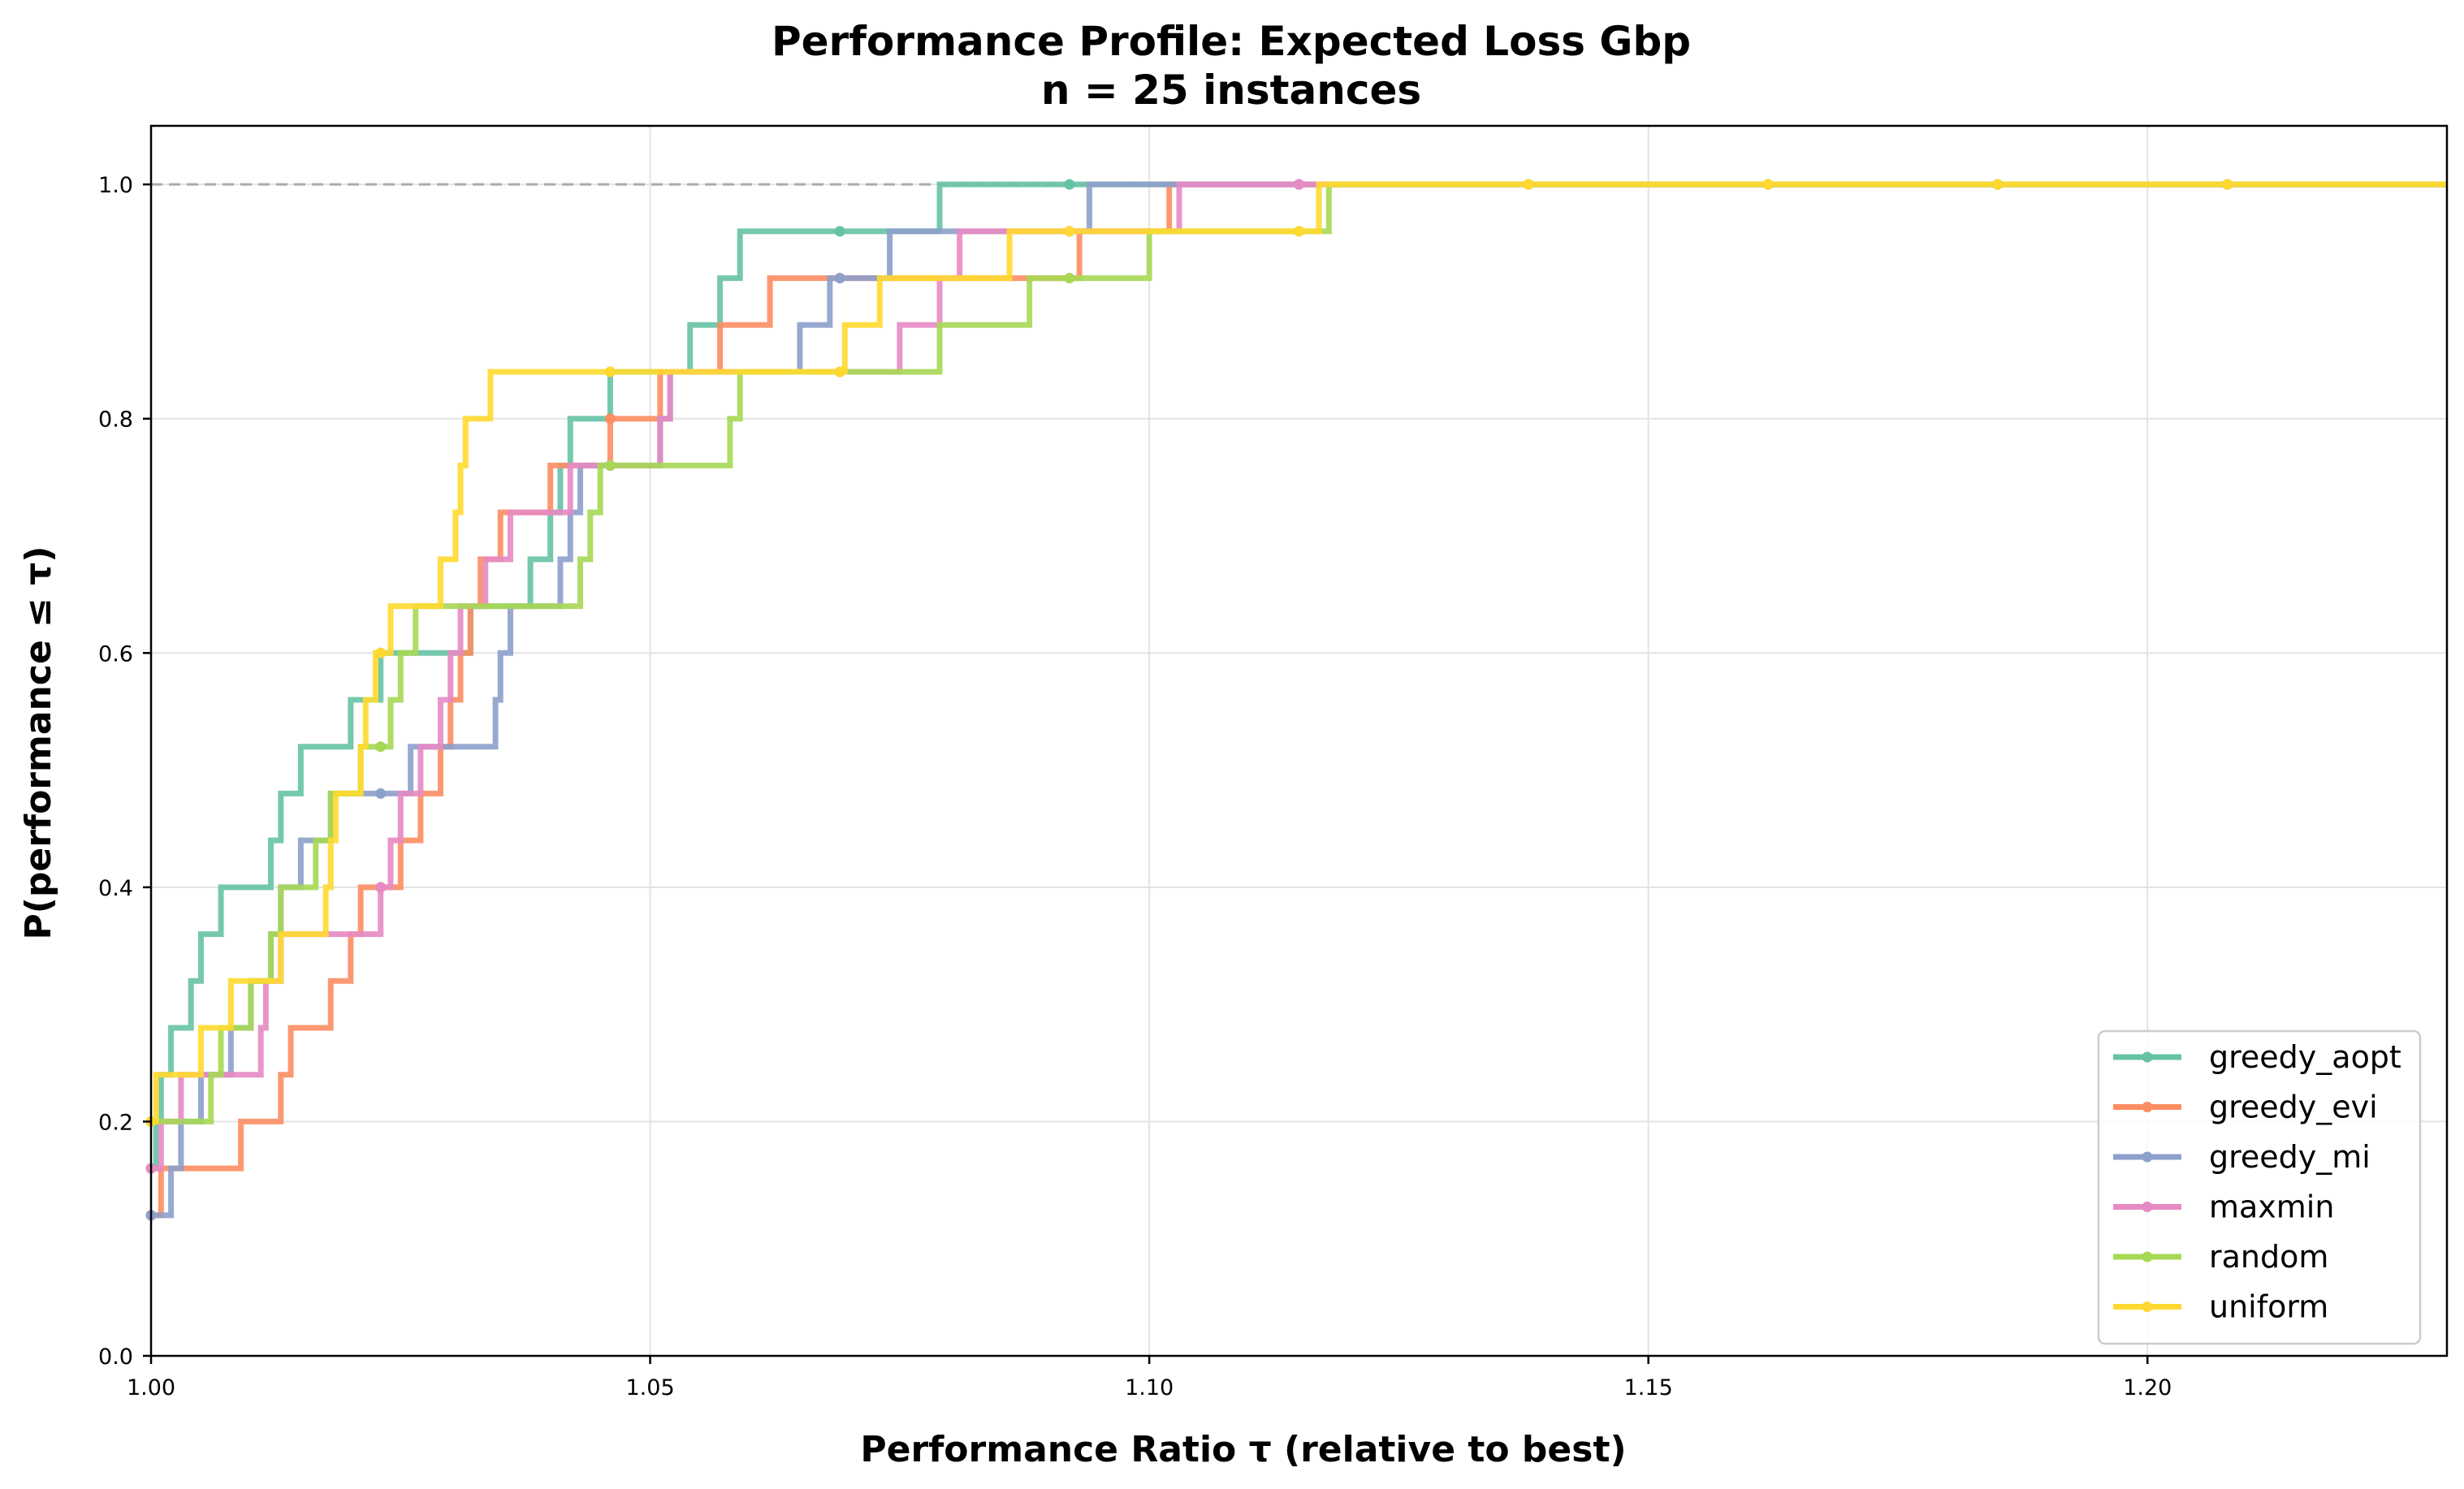 The image size is (2464, 1489). I want to click on legend-label: greedy_evi, so click(2293, 1107).